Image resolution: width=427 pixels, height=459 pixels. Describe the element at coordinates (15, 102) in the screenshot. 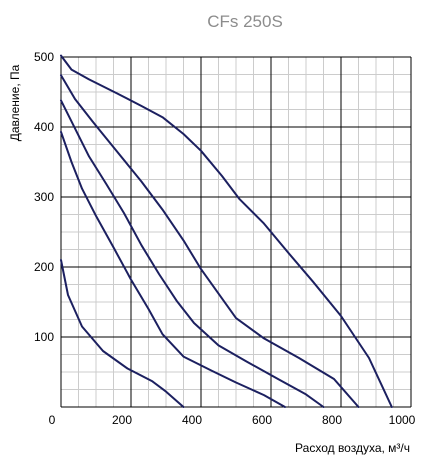

I see `y-axis-label: Давление, Па` at that location.